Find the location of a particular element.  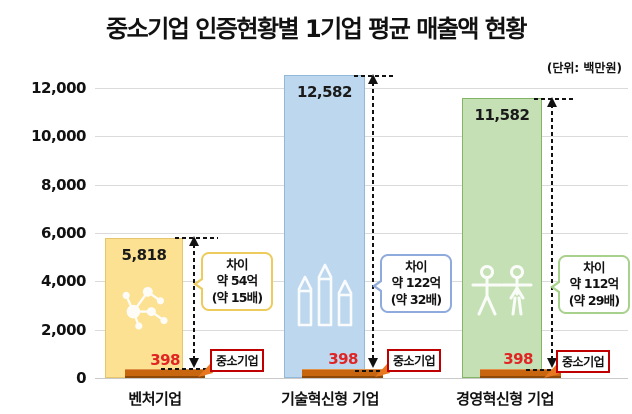

y-tick: 2,000 is located at coordinates (63, 330).